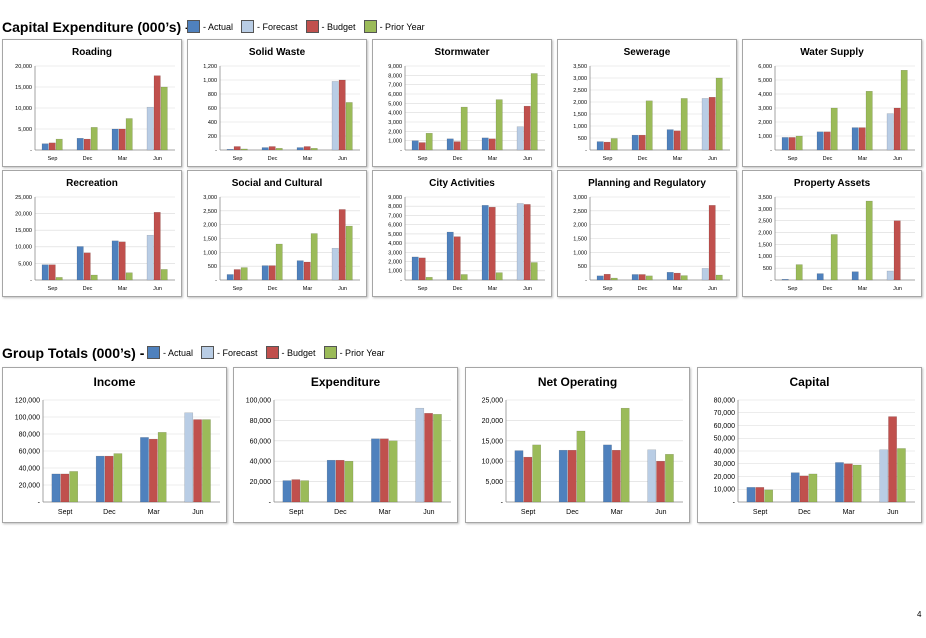  I want to click on chart-planning-and-regulatory-y-tick-label: 500, so click(582, 267).